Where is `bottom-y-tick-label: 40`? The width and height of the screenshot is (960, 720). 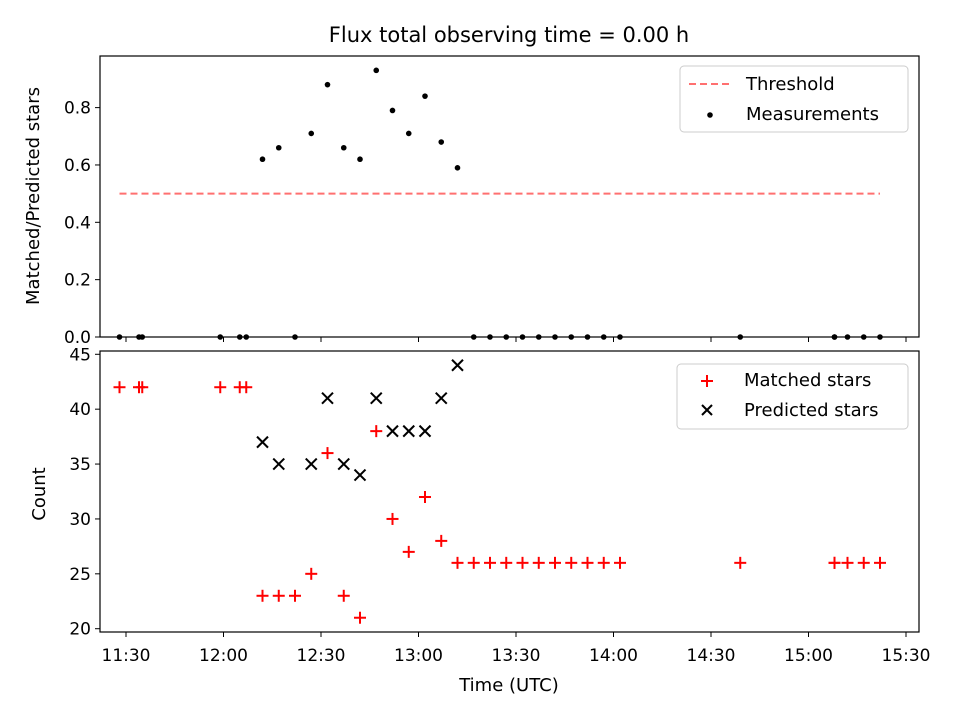
bottom-y-tick-label: 40 is located at coordinates (80, 410).